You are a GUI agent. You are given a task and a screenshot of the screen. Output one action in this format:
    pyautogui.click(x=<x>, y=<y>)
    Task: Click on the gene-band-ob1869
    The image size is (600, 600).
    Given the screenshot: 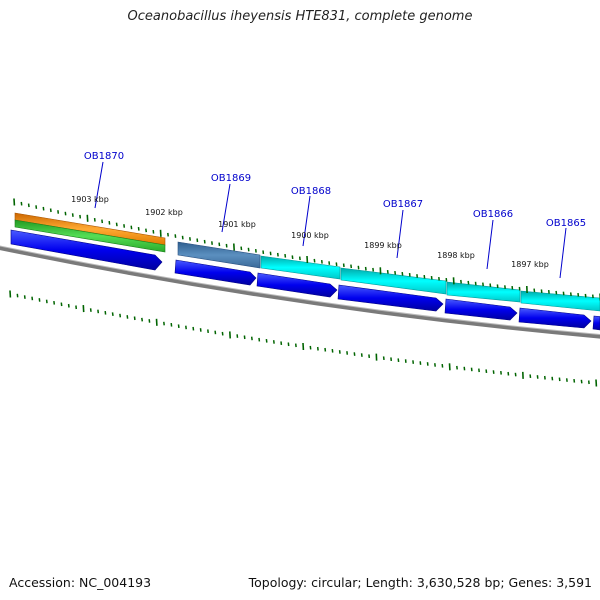 What is the action you would take?
    pyautogui.click(x=219, y=255)
    